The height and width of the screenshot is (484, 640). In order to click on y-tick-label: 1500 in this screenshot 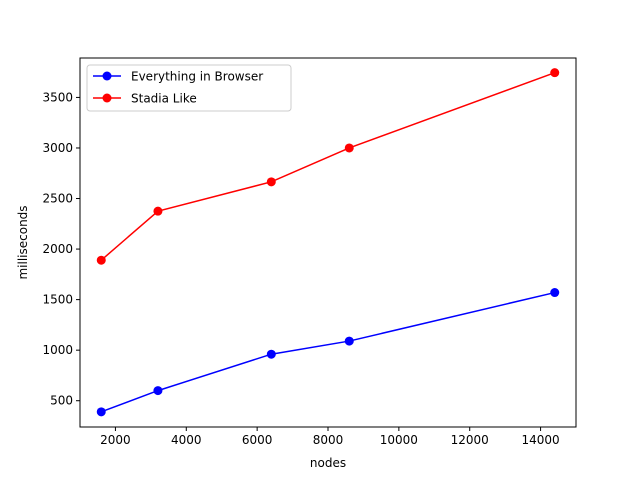, I will do `click(57, 300)`.